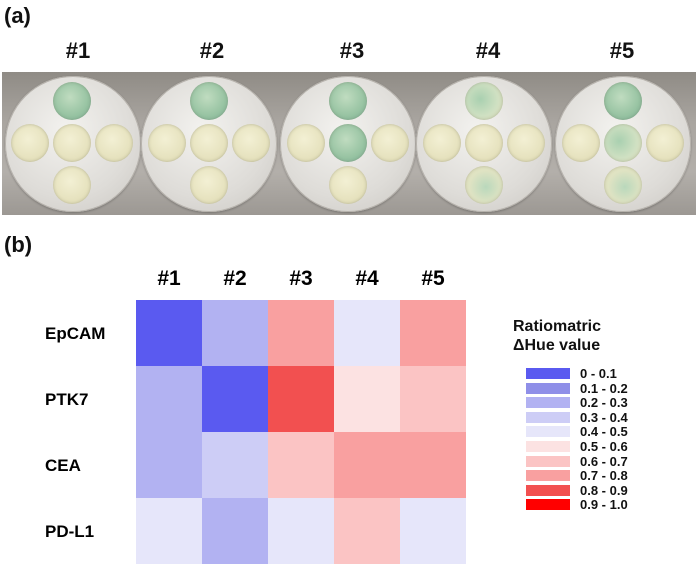 The width and height of the screenshot is (700, 566). What do you see at coordinates (557, 326) in the screenshot?
I see `legend-title-line-1: Ratiomatric` at bounding box center [557, 326].